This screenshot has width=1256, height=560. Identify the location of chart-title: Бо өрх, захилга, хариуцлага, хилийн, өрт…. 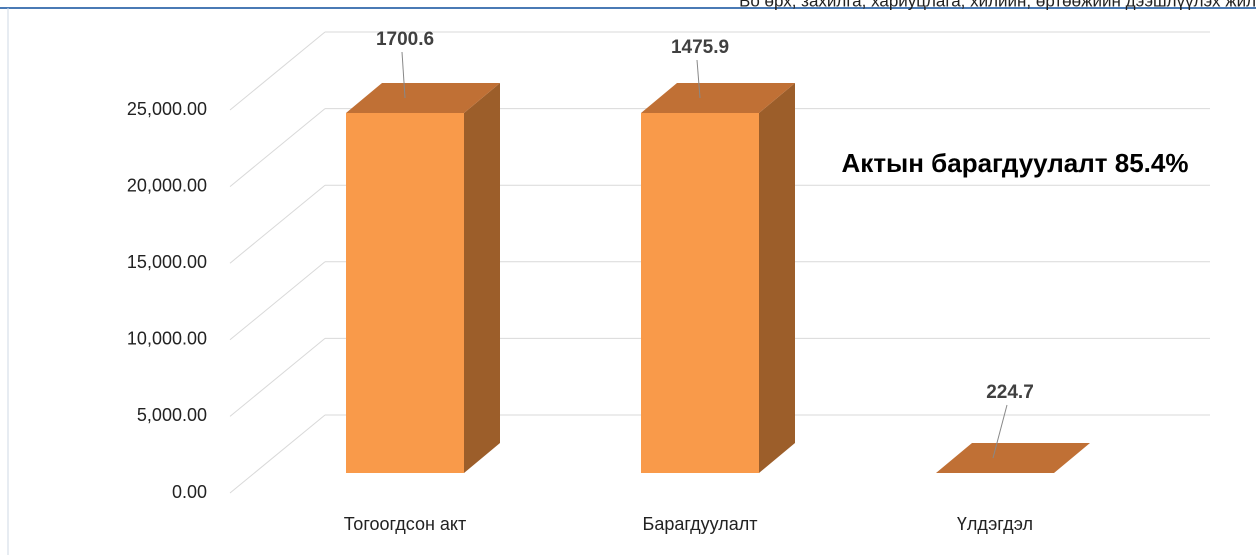
(997, 5).